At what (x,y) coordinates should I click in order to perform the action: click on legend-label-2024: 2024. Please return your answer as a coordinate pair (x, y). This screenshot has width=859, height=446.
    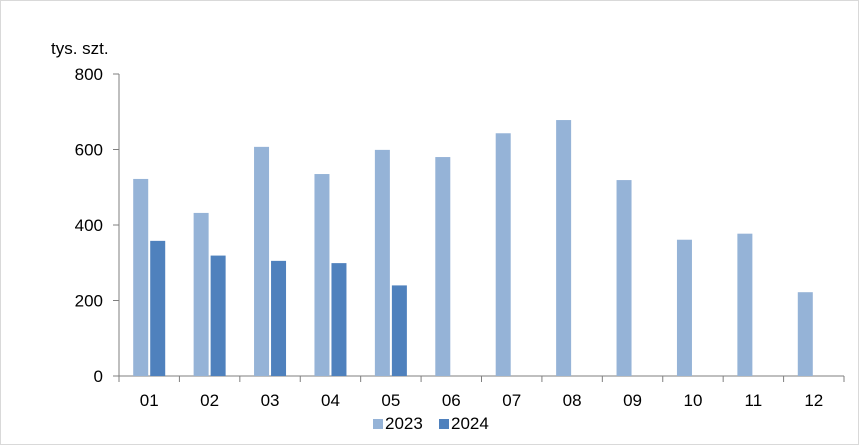
    Looking at the image, I should click on (470, 423).